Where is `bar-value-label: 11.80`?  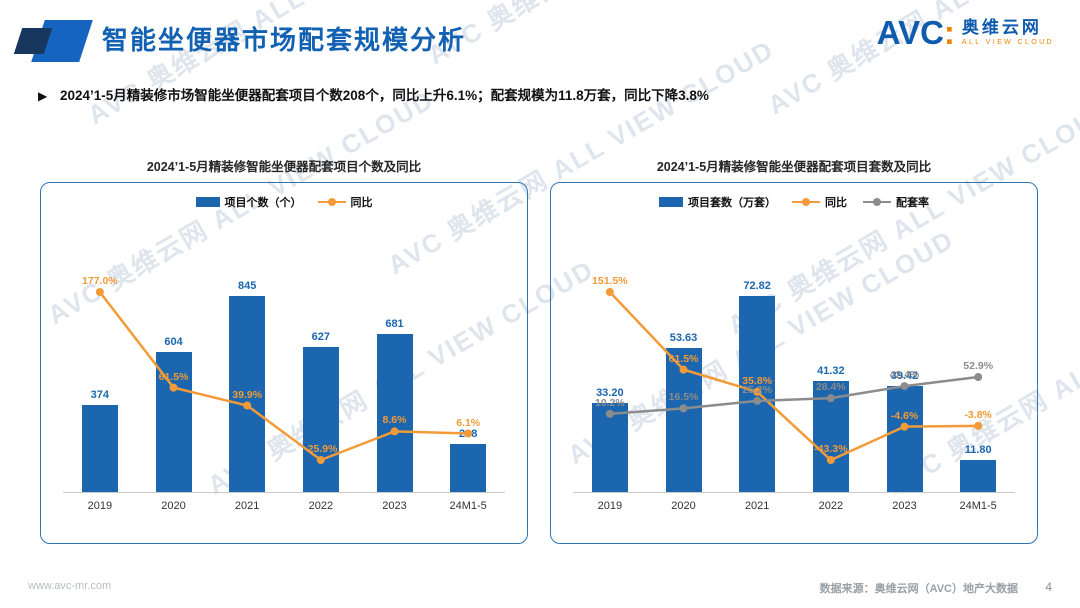
bar-value-label: 11.80 is located at coordinates (978, 450).